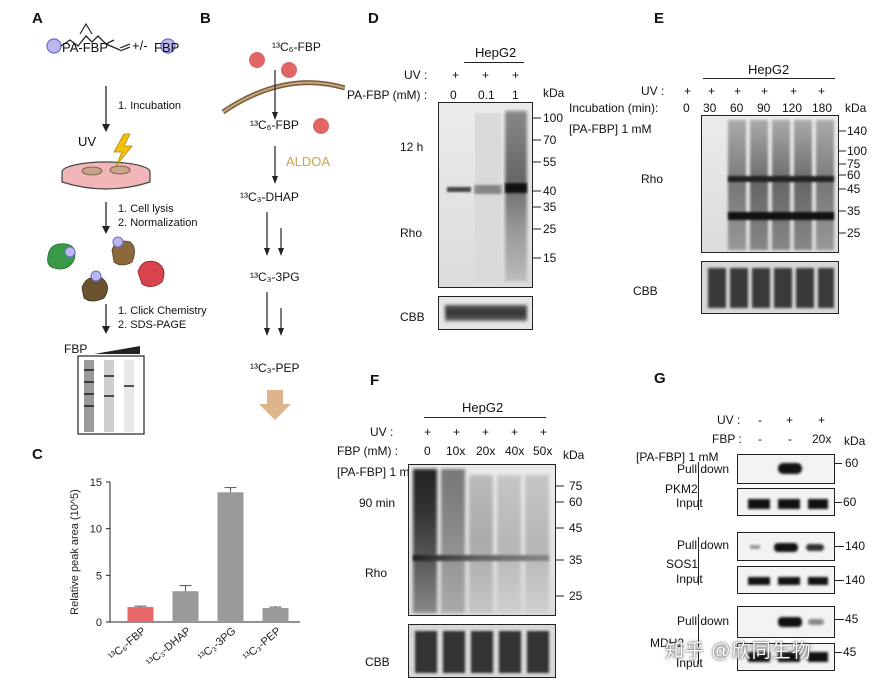  I want to click on panel-f-rho-blot, so click(482, 540).